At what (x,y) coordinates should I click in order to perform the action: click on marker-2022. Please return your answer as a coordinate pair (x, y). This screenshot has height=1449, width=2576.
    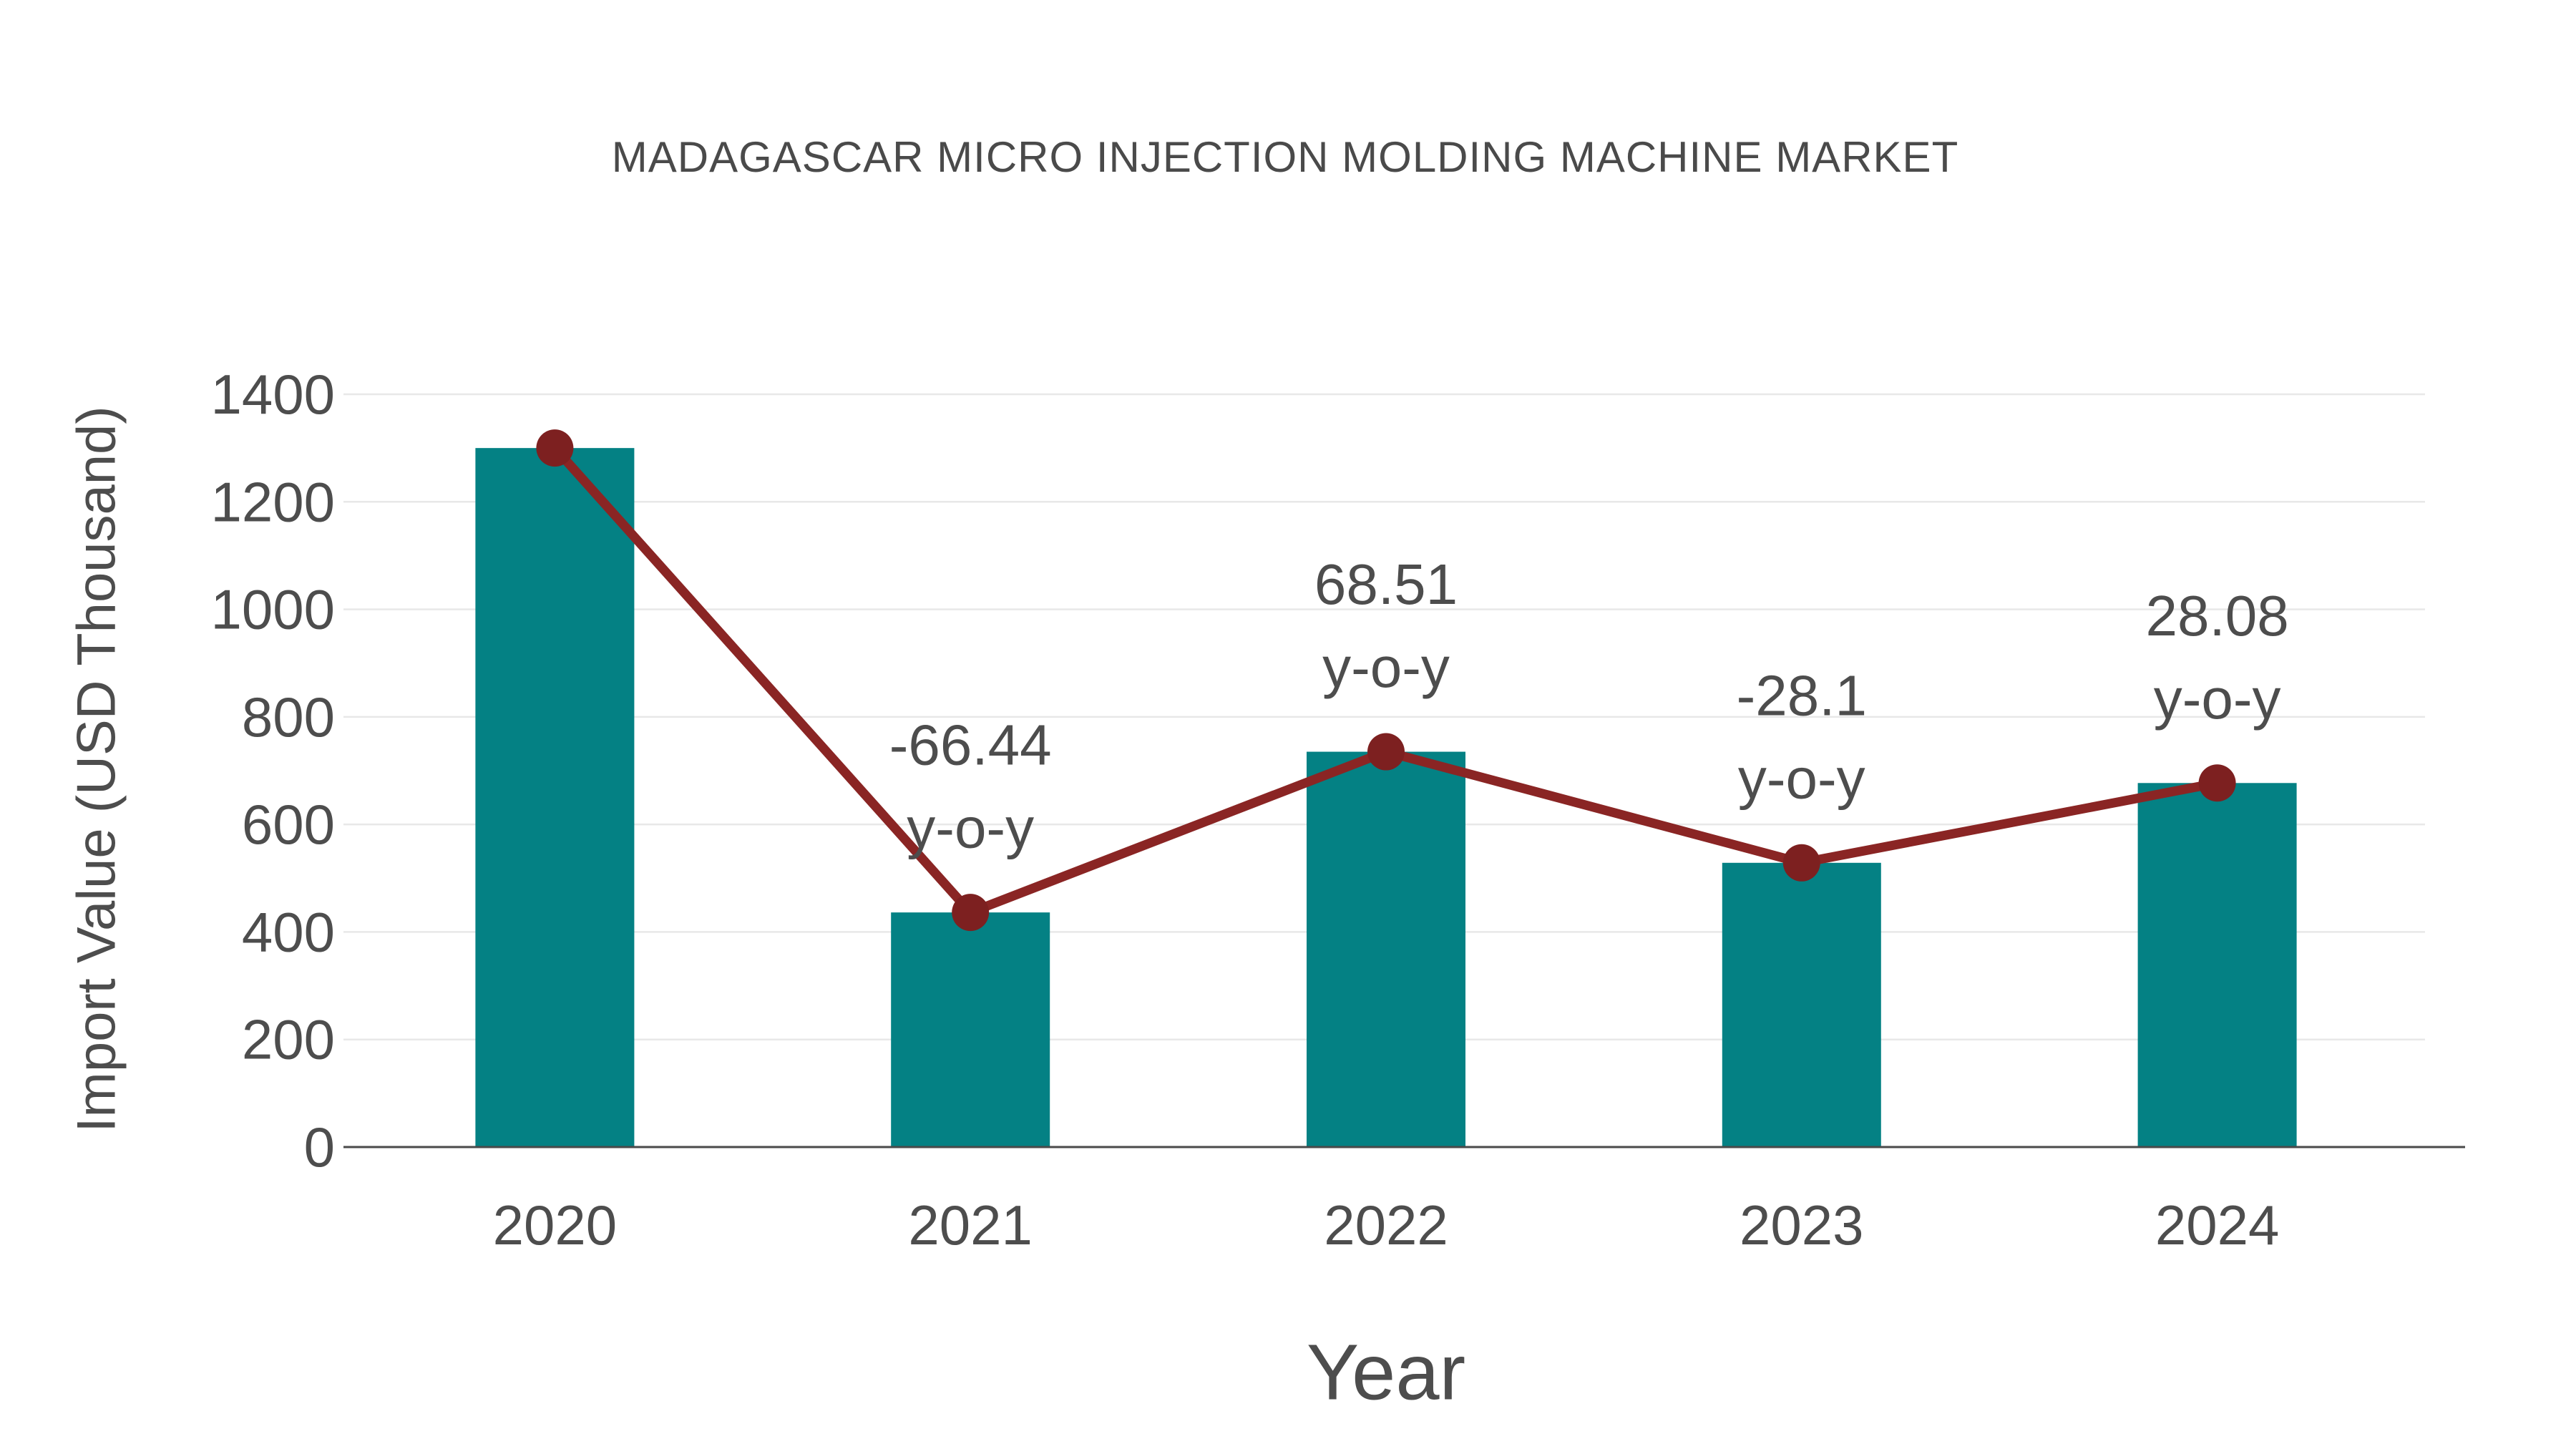
    Looking at the image, I should click on (1386, 752).